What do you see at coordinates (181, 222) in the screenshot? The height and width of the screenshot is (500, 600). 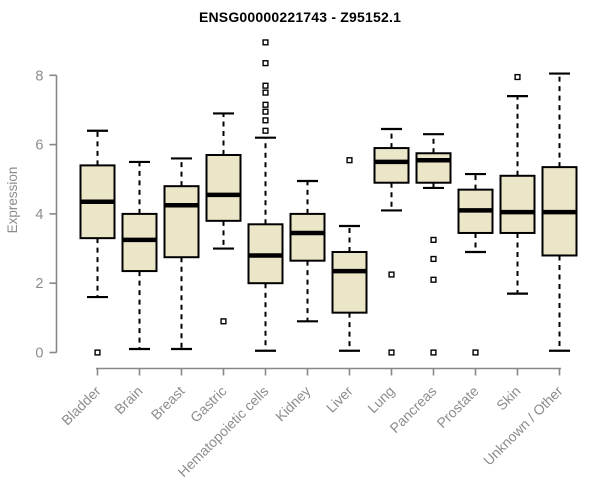 I see `box-breast` at bounding box center [181, 222].